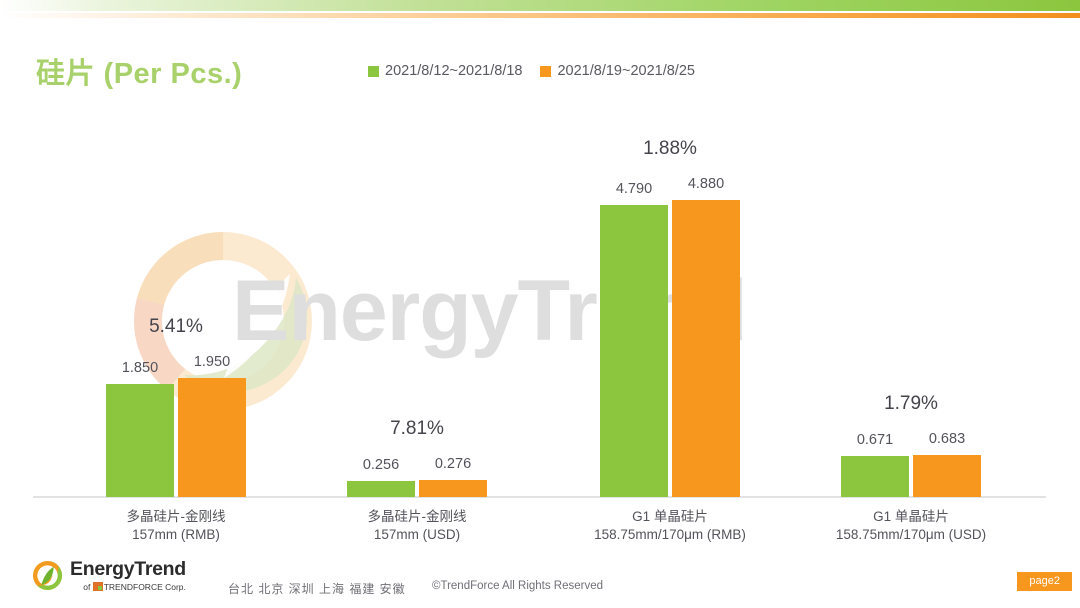 The image size is (1080, 608). I want to click on change-percent-label-group-1: 5.41%, so click(176, 327).